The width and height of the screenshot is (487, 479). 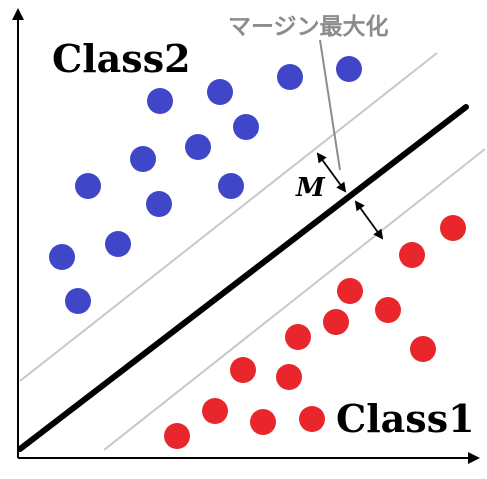 I want to click on class1-label: Class1, so click(x=405, y=418).